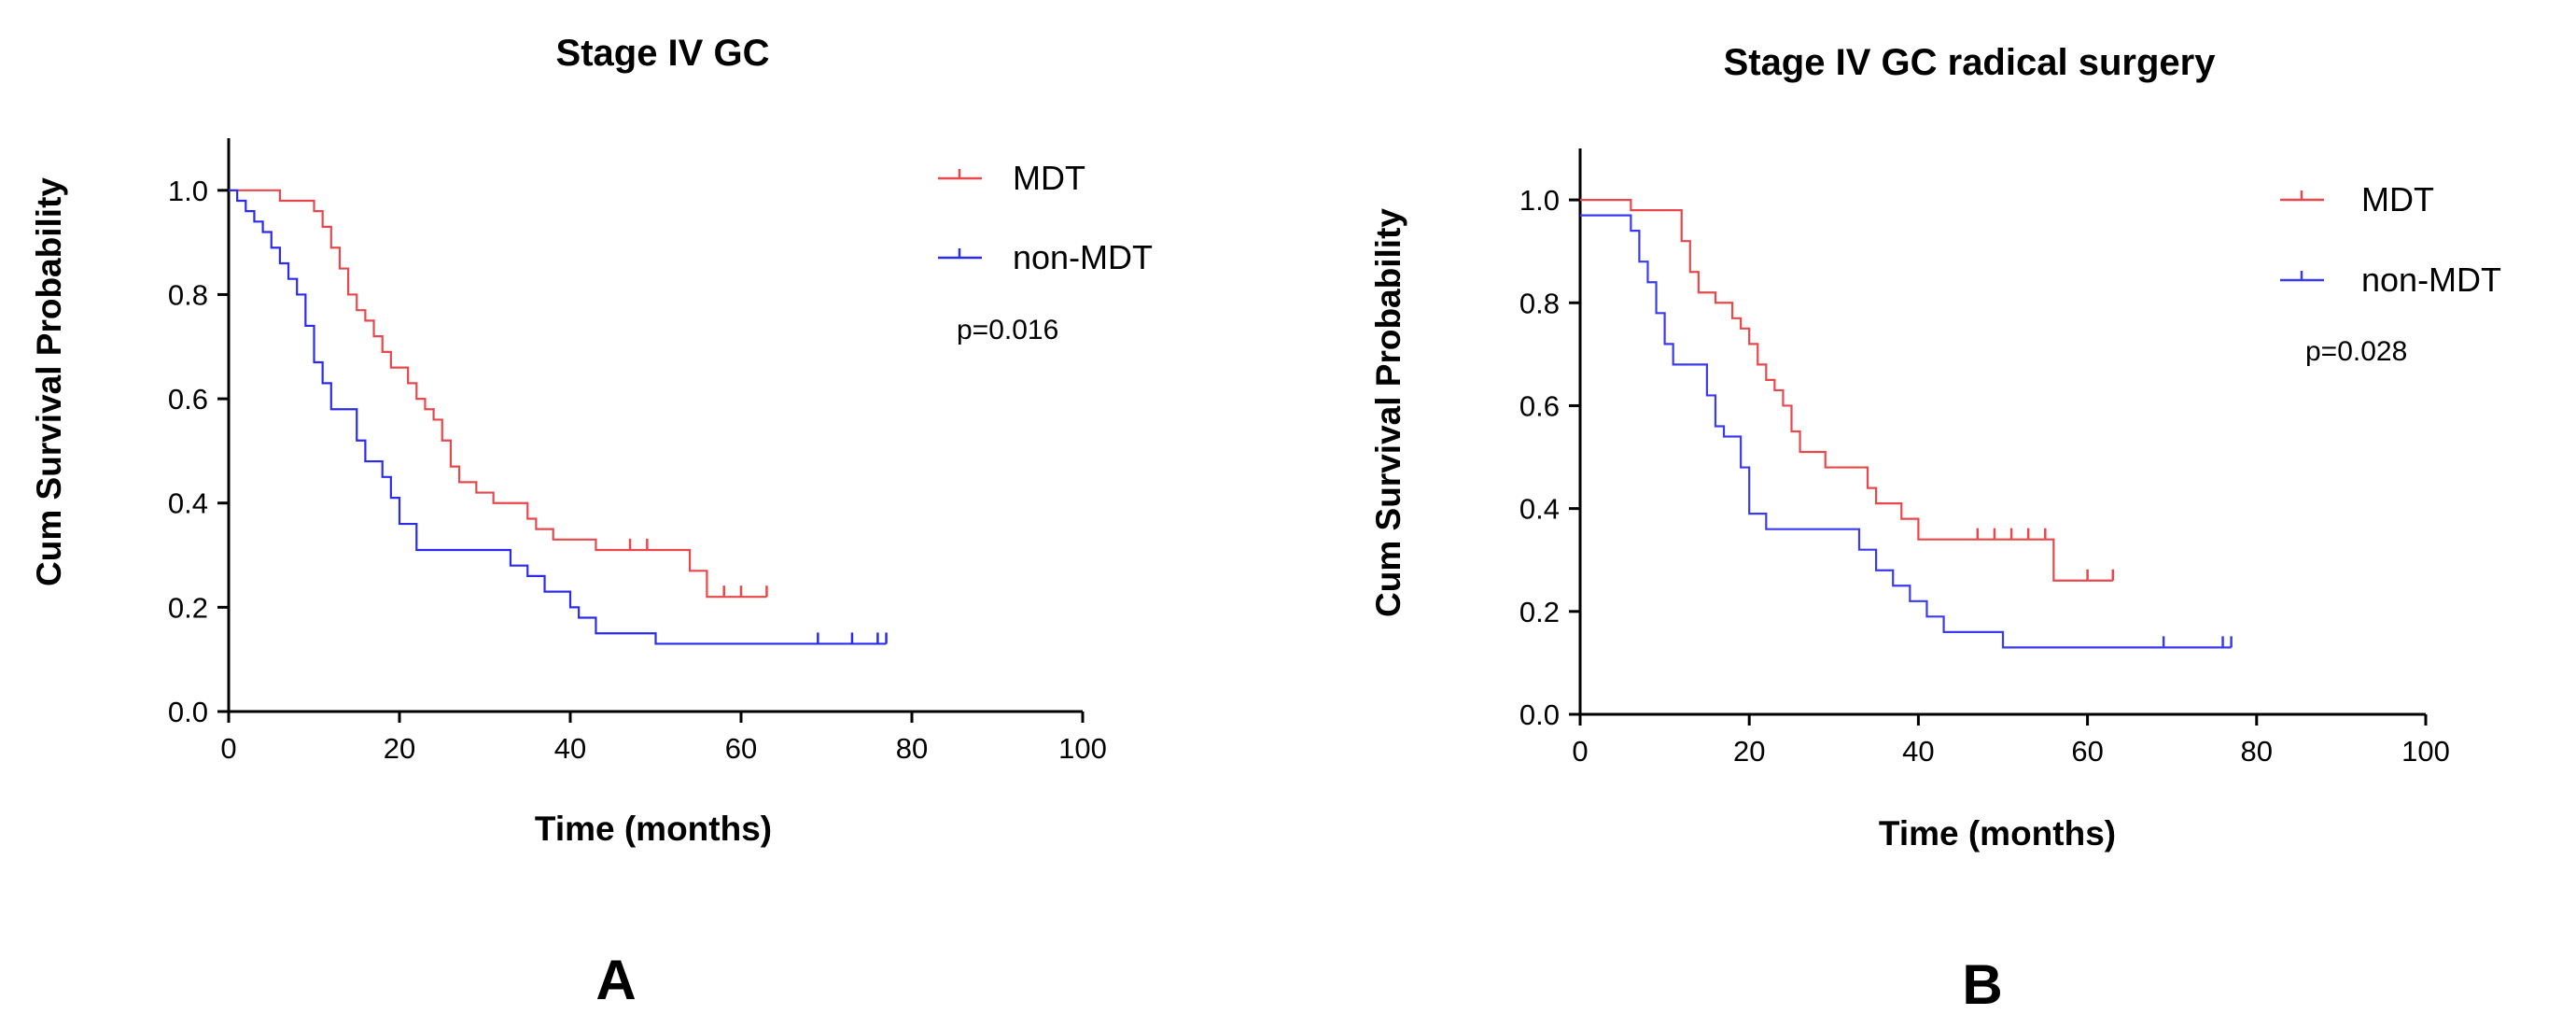 This screenshot has width=2576, height=1029. Describe the element at coordinates (1998, 833) in the screenshot. I see `panel-b-x-axis-label: Time (months)` at that location.